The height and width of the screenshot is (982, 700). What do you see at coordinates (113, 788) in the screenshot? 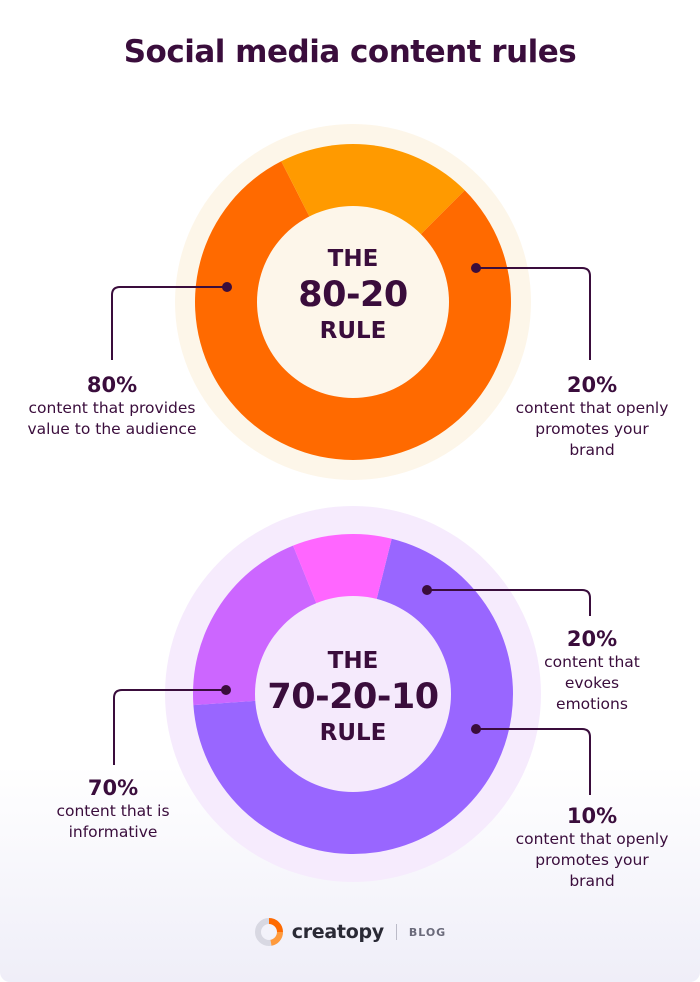
I see `slice-pct-label: 70%` at bounding box center [113, 788].